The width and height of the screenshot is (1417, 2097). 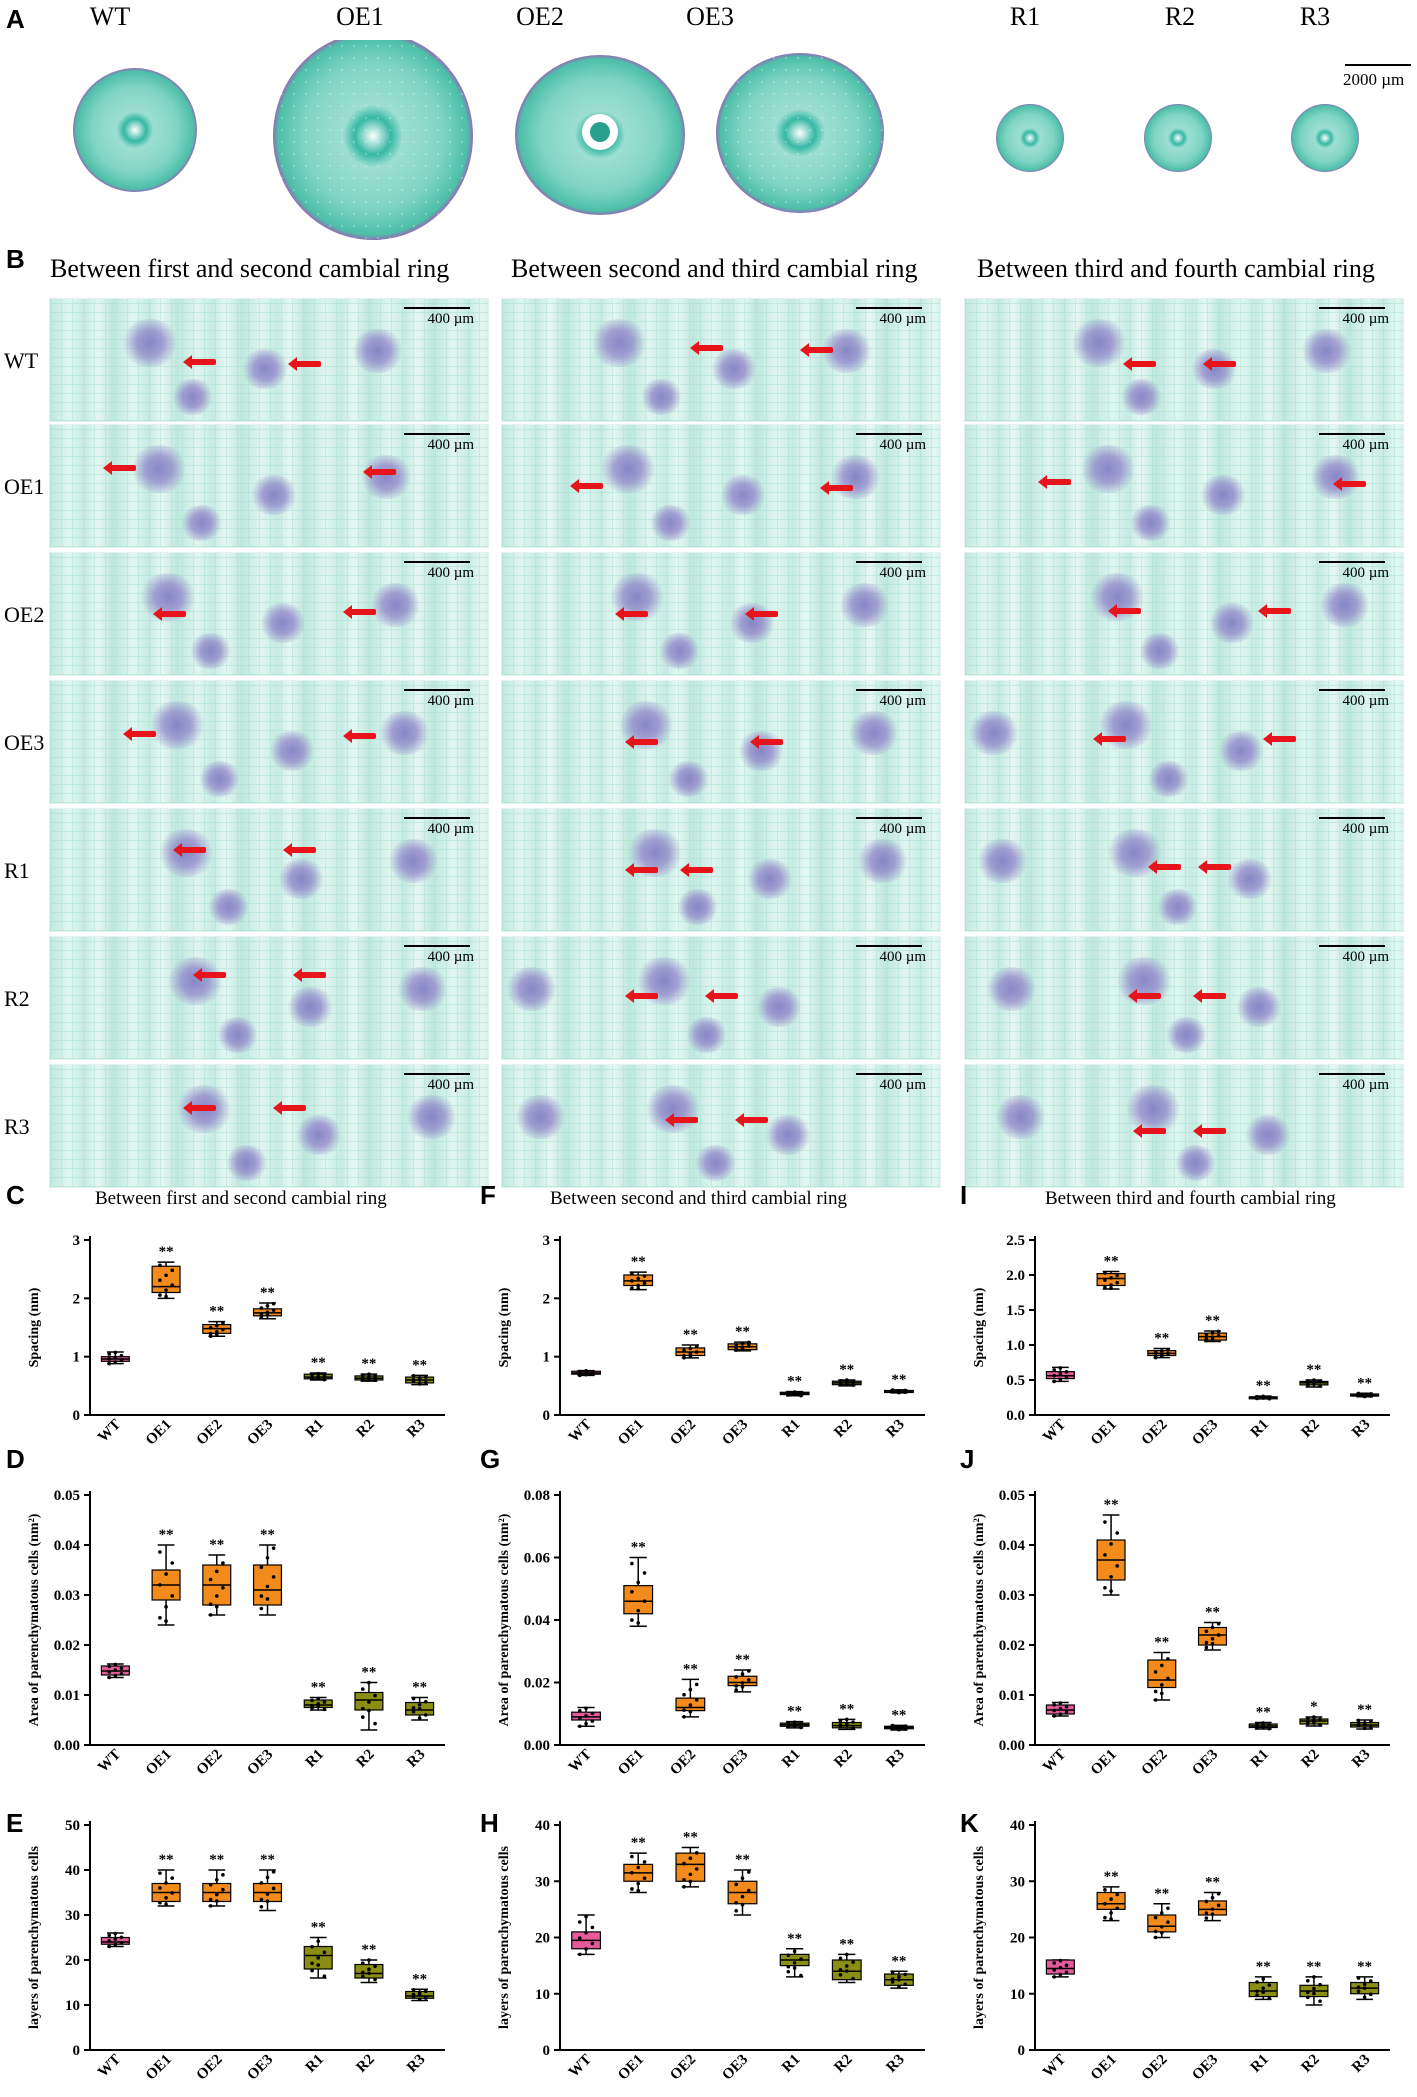 I want to click on y-tick-label: 30, so click(x=1017, y=1882).